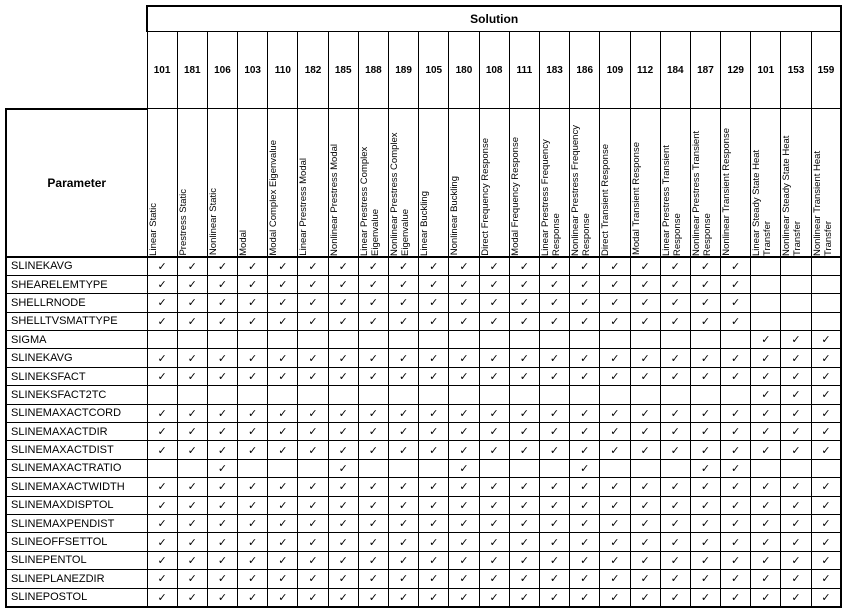 The width and height of the screenshot is (844, 608). I want to click on solution-name: Direct Transient Response, so click(606, 199).